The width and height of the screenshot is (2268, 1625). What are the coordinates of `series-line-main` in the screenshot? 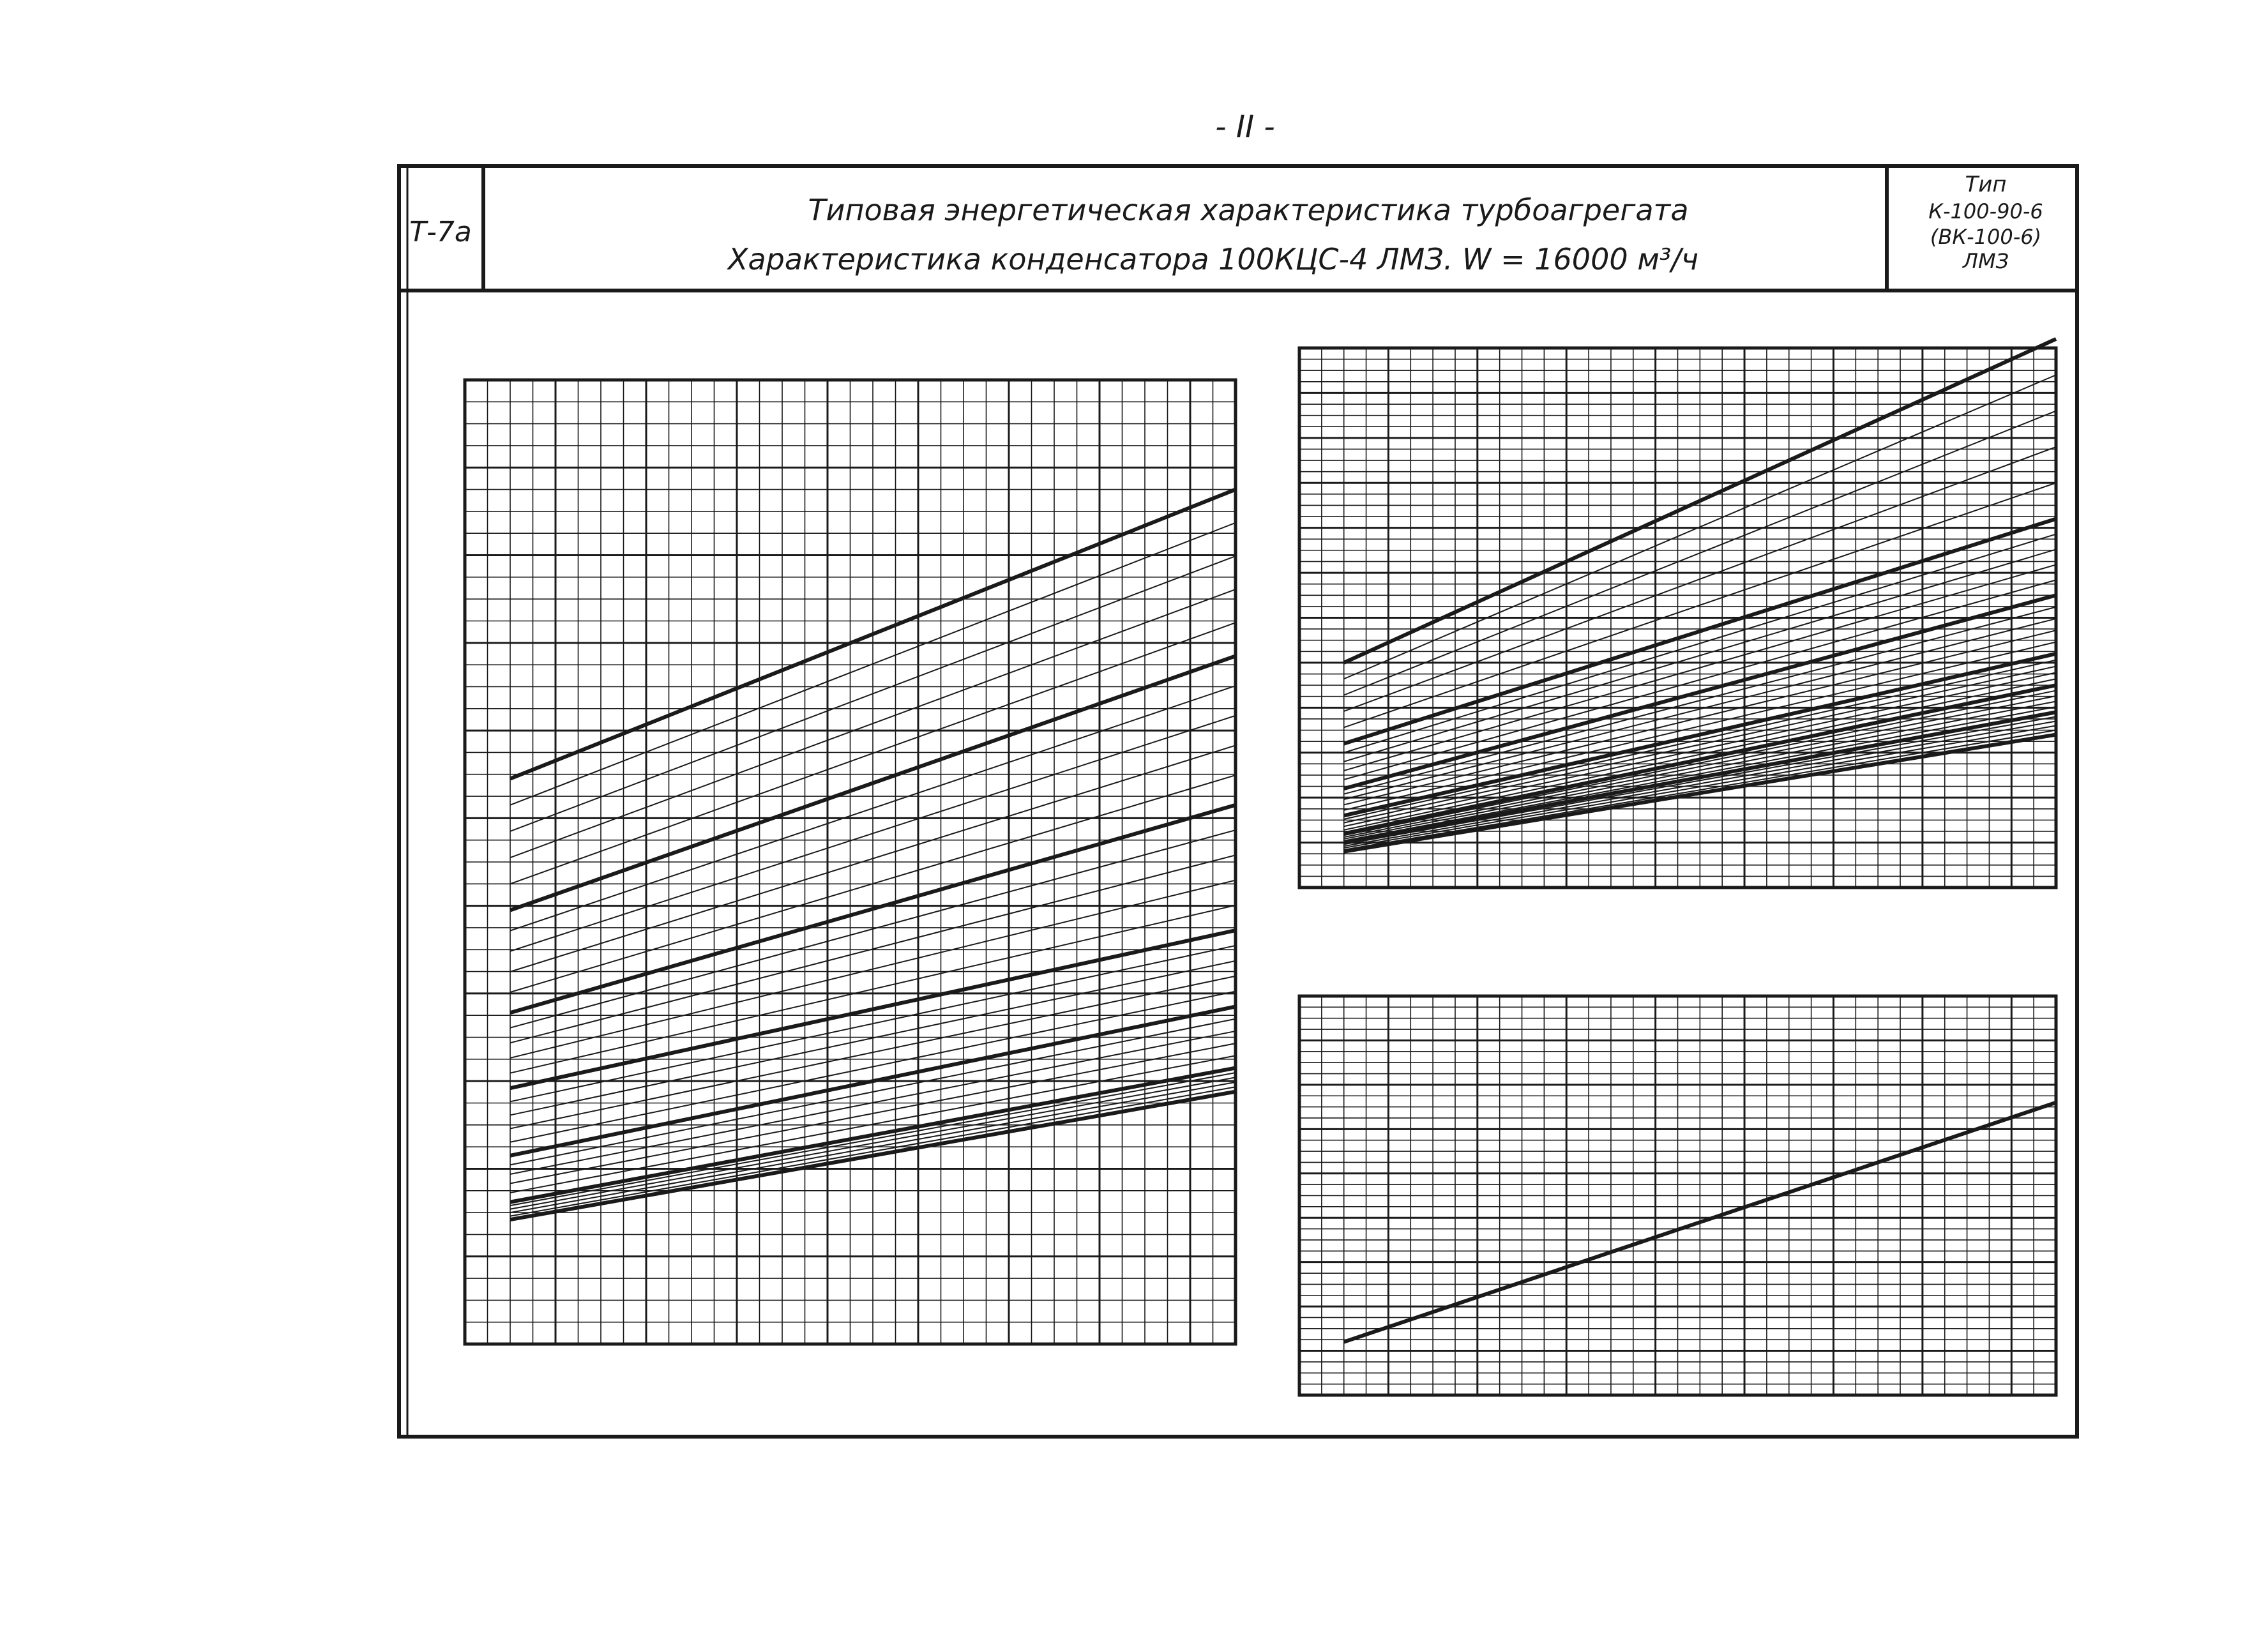 It's located at (1700, 1222).